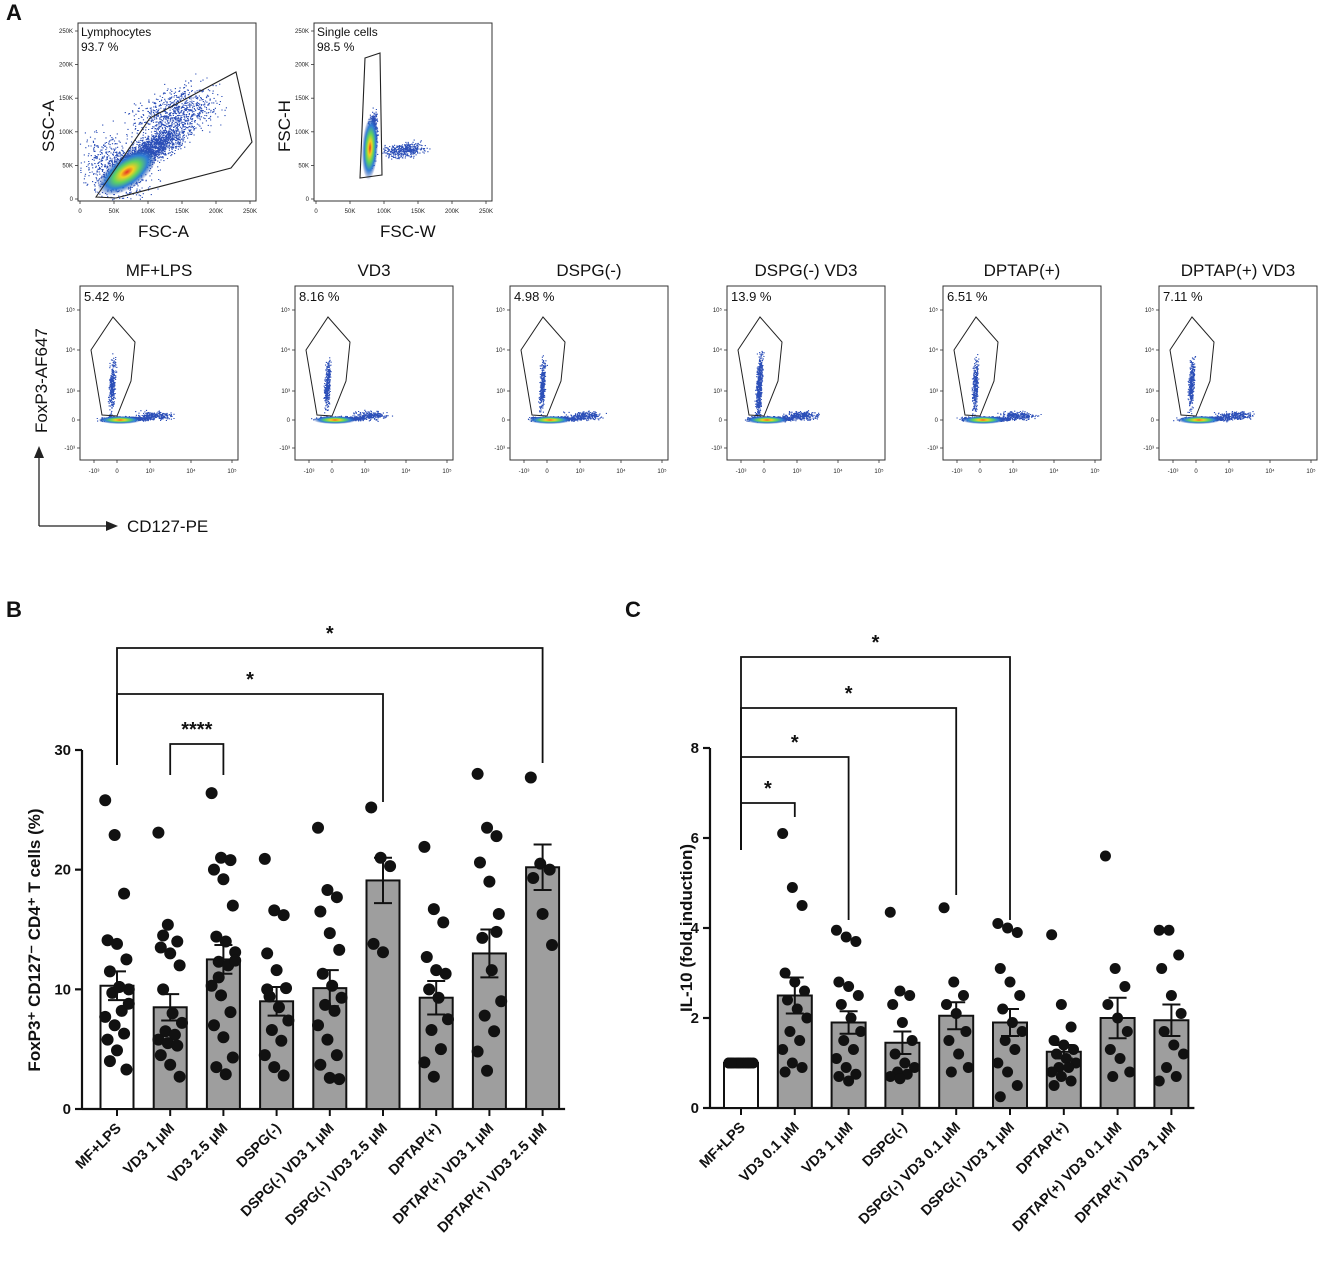  Describe the element at coordinates (284, 126) in the screenshot. I see `y-axis-label: FSC-H` at that location.